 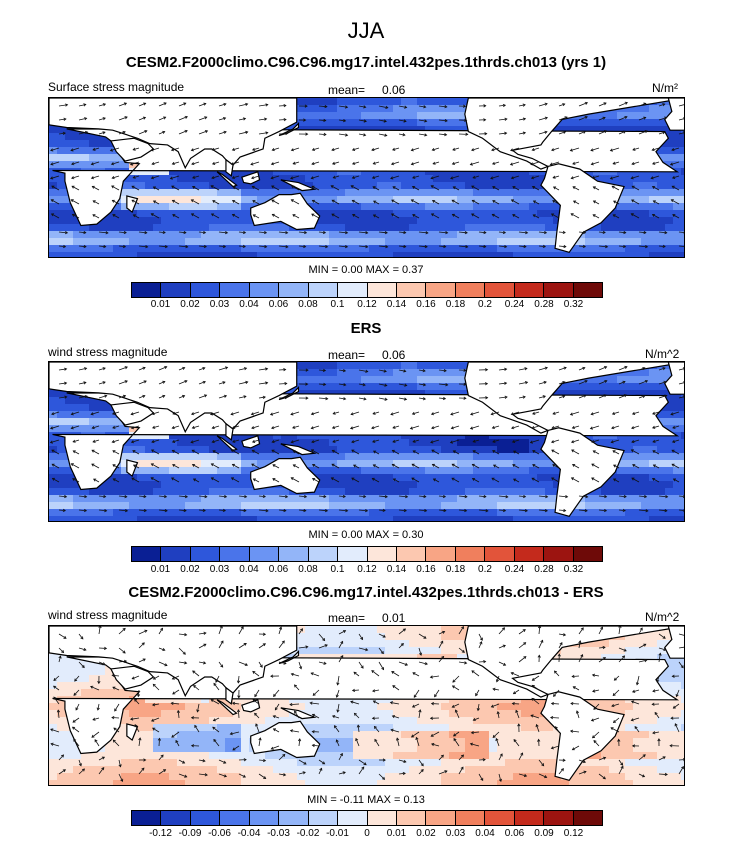 What do you see at coordinates (470, 290) in the screenshot?
I see `colorbar-box` at bounding box center [470, 290].